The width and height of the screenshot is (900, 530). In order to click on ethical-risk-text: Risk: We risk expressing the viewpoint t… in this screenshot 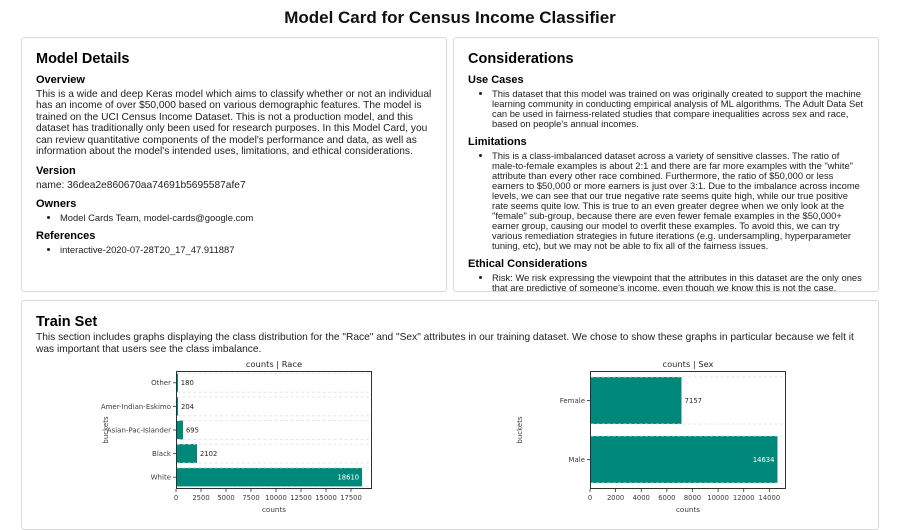, I will do `click(677, 281)`.